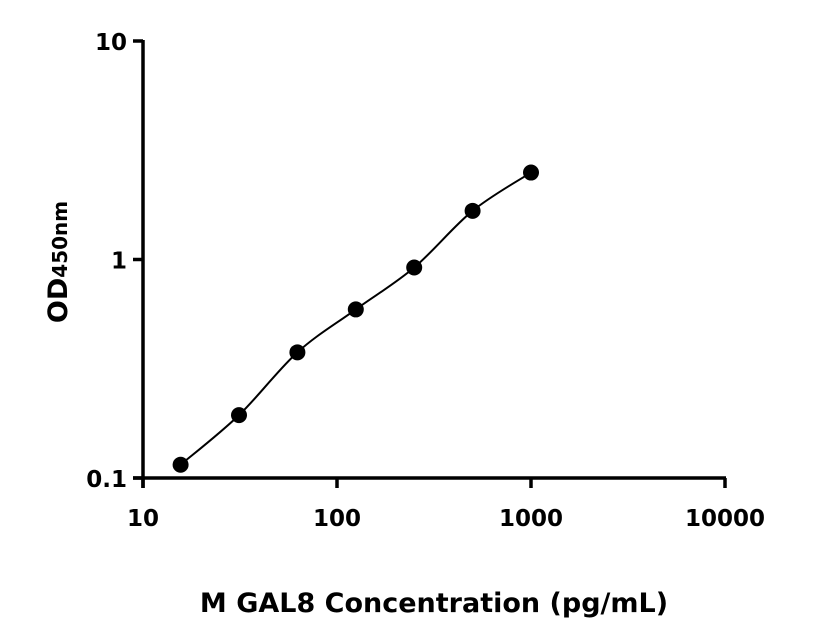 Image resolution: width=816 pixels, height=644 pixels. What do you see at coordinates (434, 603) in the screenshot?
I see `x-axis-label: M GAL8 Concentration (pg/mL)` at bounding box center [434, 603].